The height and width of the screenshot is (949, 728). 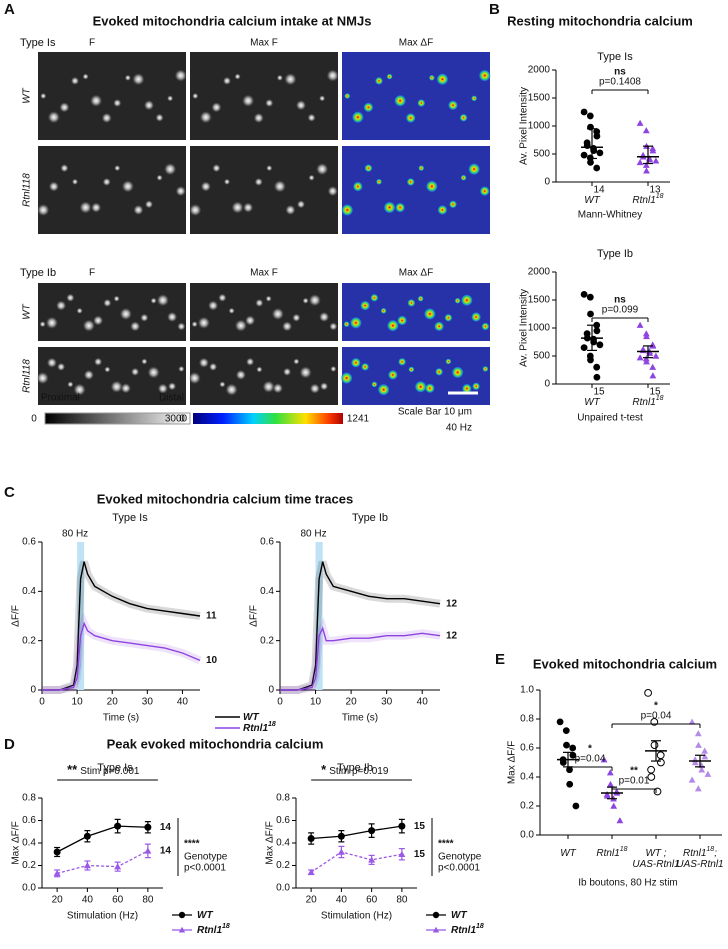 I want to click on genotype-stars: ****, so click(x=446, y=844).